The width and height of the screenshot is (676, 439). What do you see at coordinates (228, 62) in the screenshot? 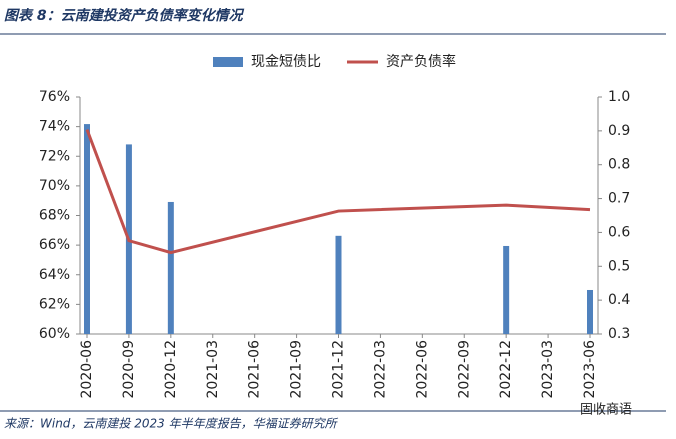
I see `legend-swatch` at bounding box center [228, 62].